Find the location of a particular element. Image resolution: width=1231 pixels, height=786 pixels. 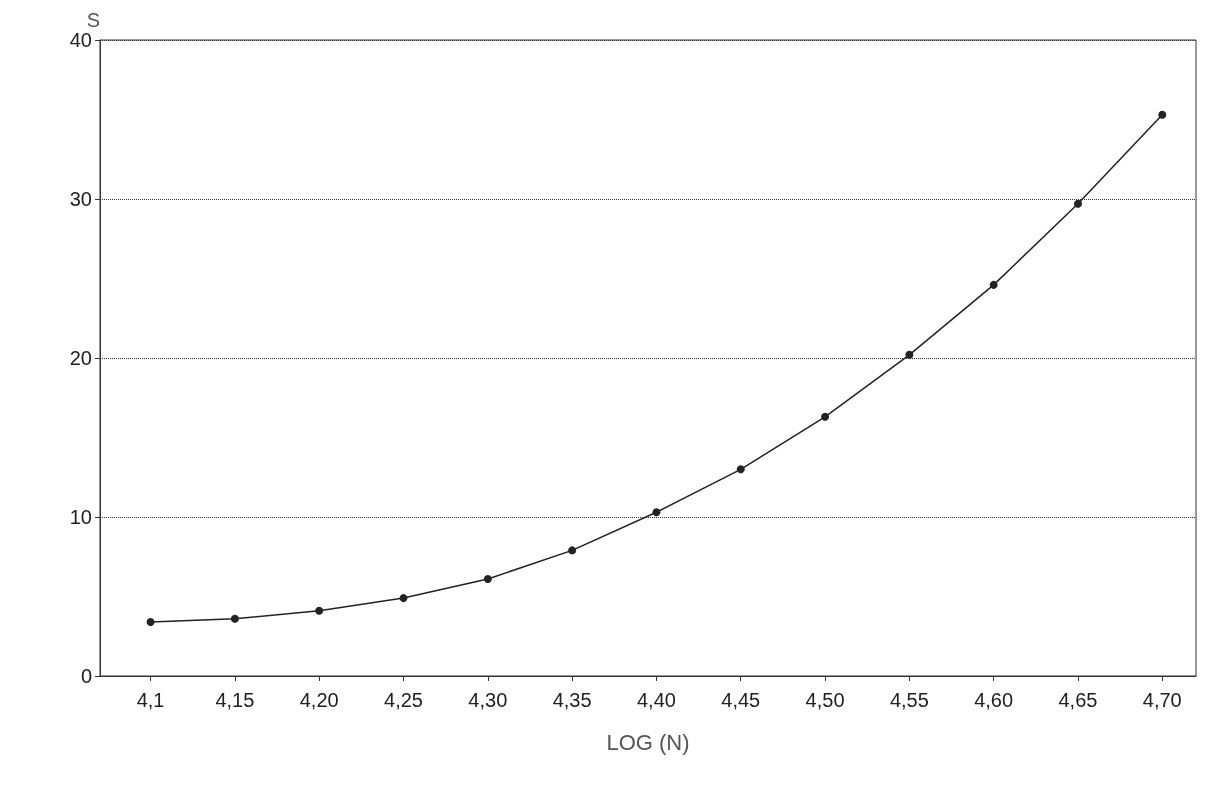

x-tick-label: 4,60 is located at coordinates (994, 700).